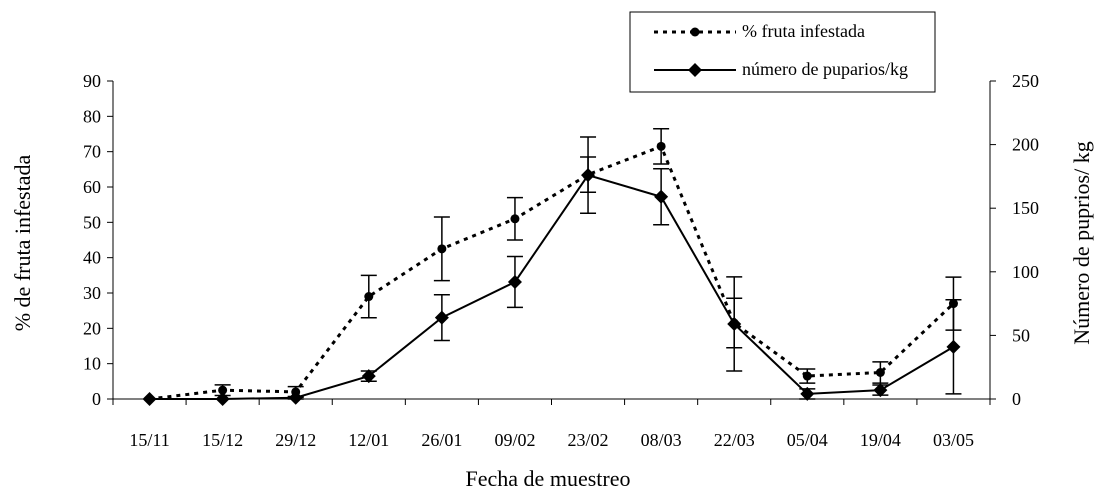  Describe the element at coordinates (953, 440) in the screenshot. I see `x-tick-label: 03/05` at that location.